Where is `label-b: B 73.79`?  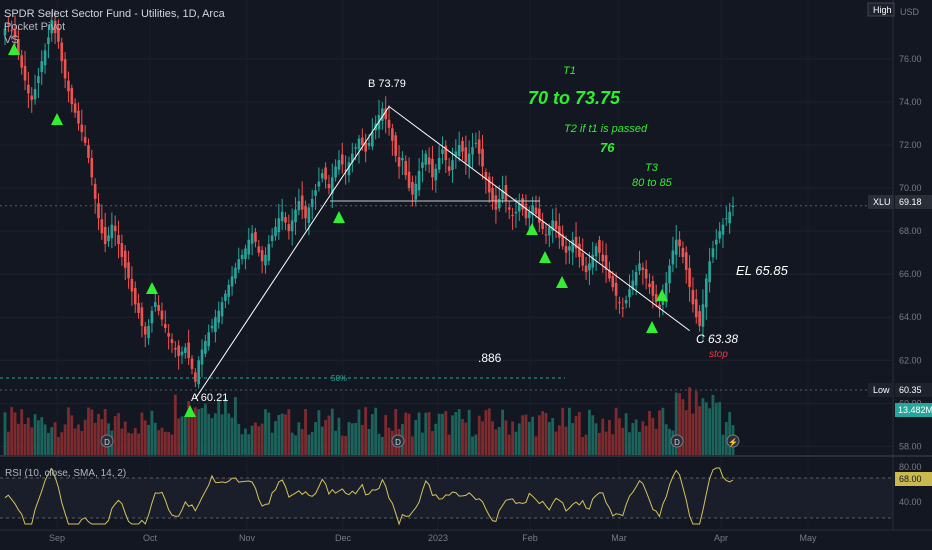
label-b: B 73.79 is located at coordinates (387, 84).